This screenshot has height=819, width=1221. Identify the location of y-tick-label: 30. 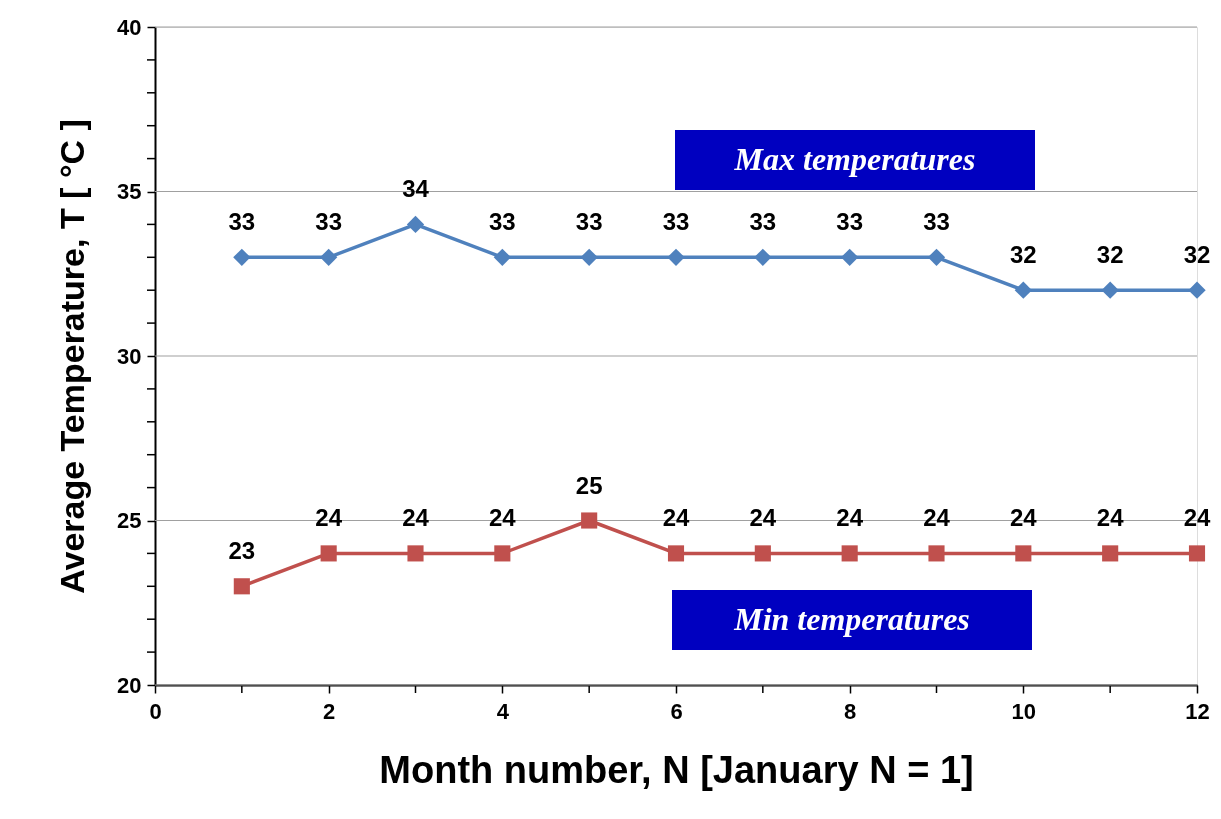
(129, 356).